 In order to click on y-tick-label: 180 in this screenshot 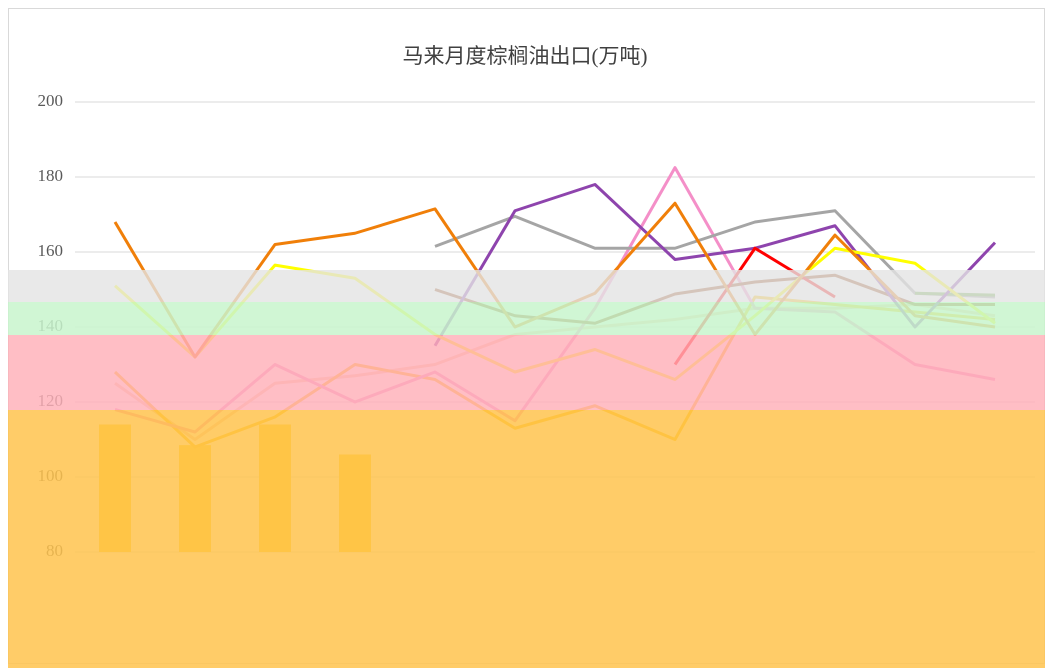, I will do `click(51, 175)`.